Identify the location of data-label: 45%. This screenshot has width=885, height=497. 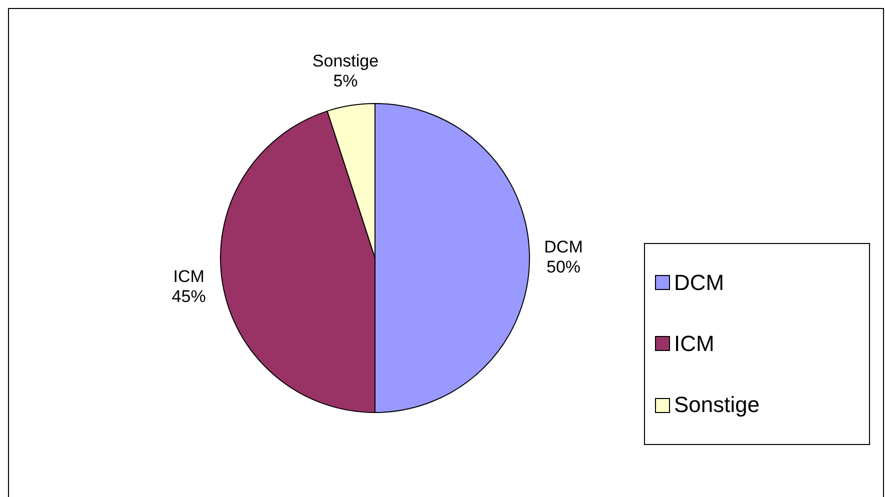
(189, 296).